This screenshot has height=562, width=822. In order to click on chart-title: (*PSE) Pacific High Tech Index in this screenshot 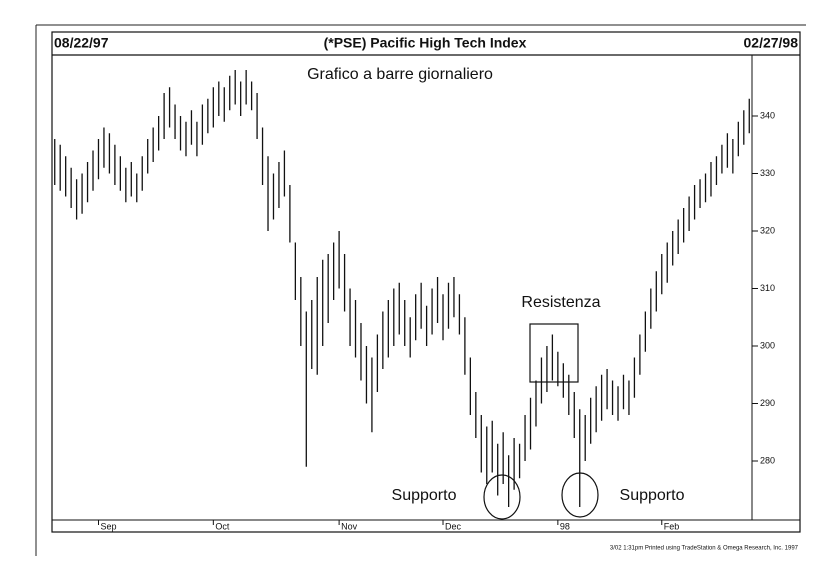, I will do `click(425, 43)`.